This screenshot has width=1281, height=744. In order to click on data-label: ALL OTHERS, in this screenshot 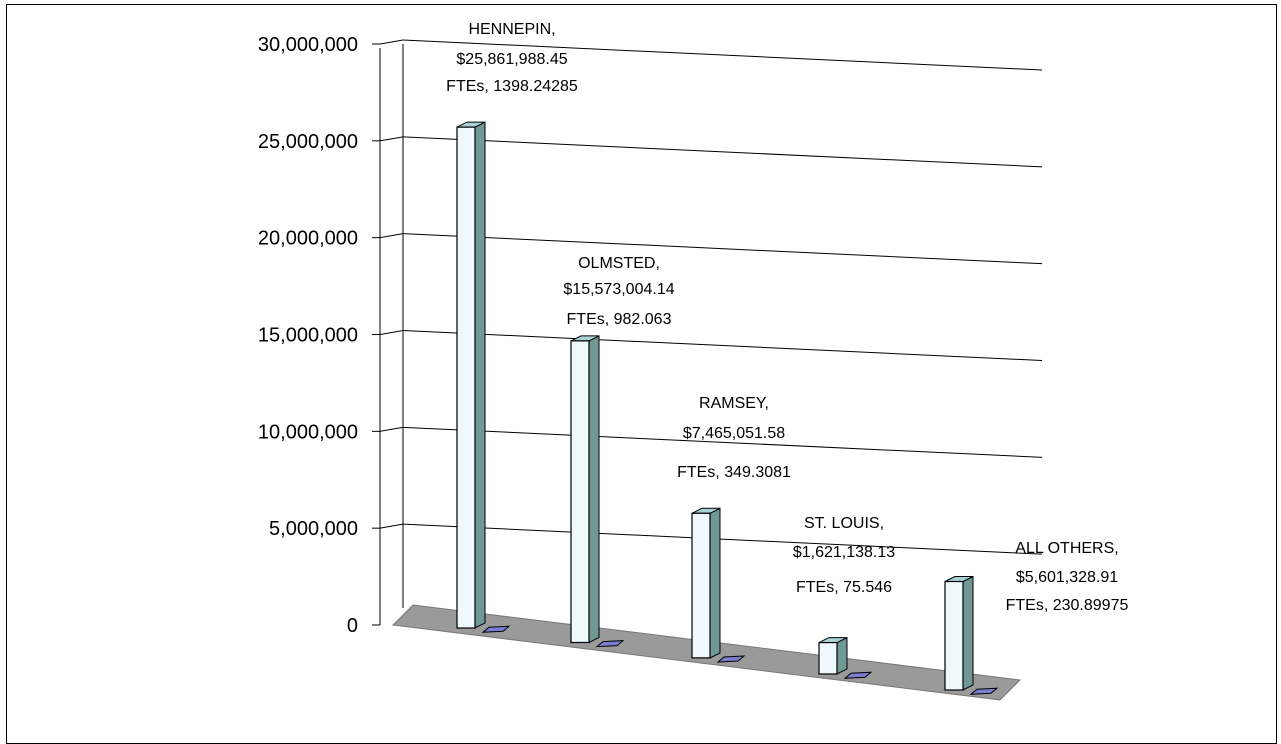, I will do `click(1066, 548)`.